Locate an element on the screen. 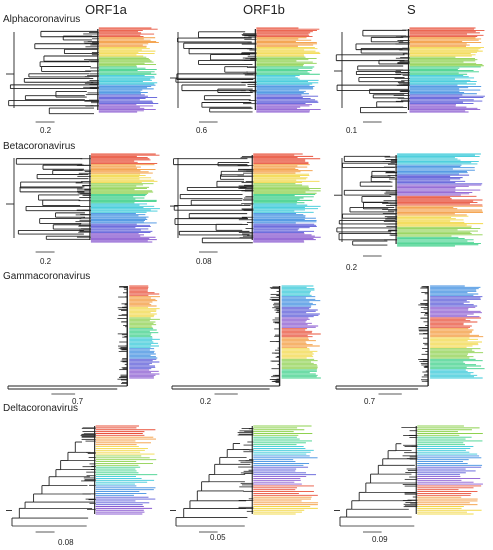 Image resolution: width=493 pixels, height=550 pixels. row-title-gammacoronavirus: Gammacoronavirus is located at coordinates (47, 276).